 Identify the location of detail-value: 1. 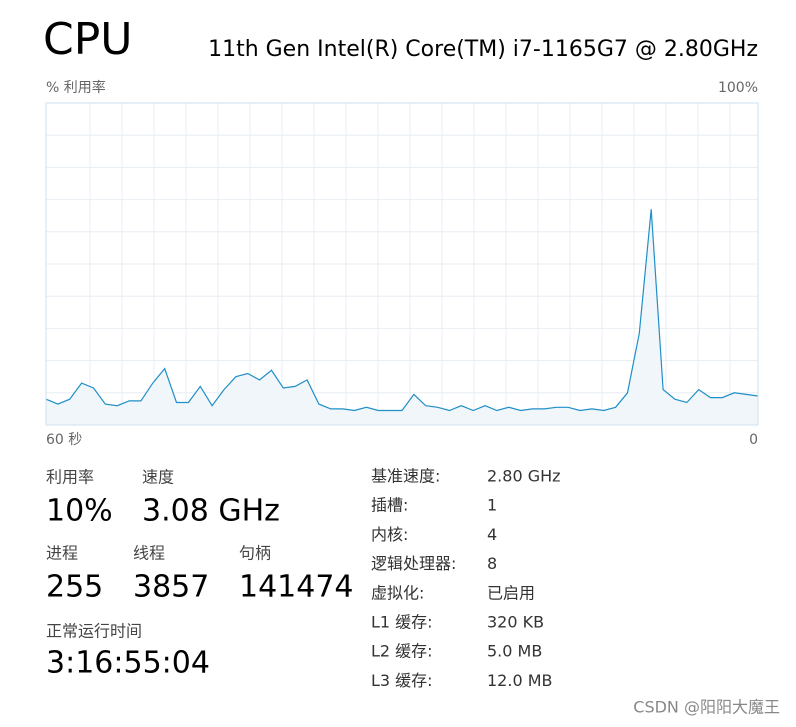
(492, 505).